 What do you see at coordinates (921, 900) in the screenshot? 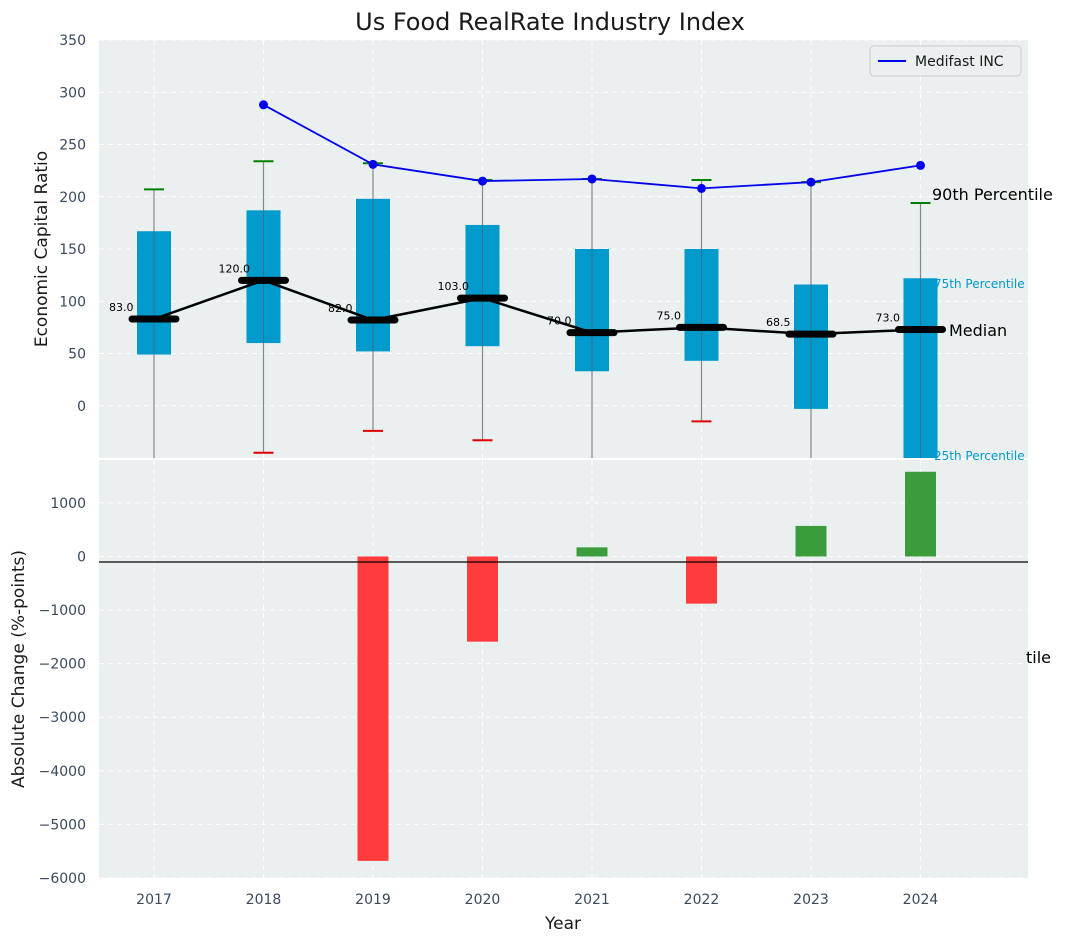
I see `x-tick-label: 2024` at bounding box center [921, 900].